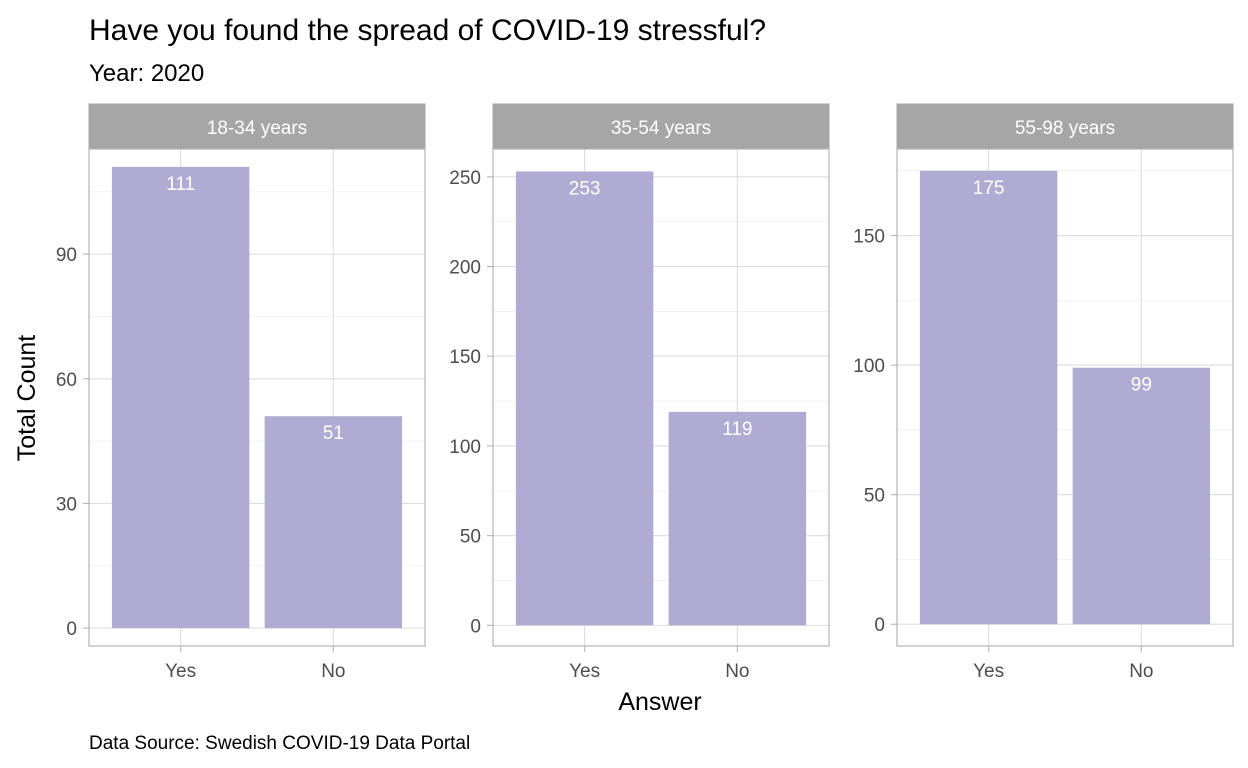 Image resolution: width=1248 pixels, height=768 pixels. What do you see at coordinates (585, 188) in the screenshot?
I see `bar-value-label: 253` at bounding box center [585, 188].